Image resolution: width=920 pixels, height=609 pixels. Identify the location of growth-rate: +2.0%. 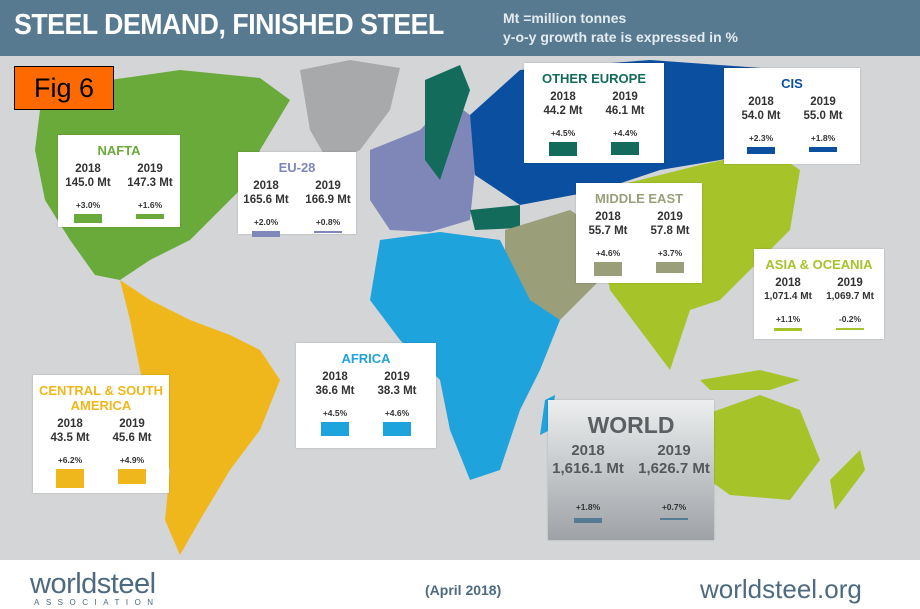
(266, 222).